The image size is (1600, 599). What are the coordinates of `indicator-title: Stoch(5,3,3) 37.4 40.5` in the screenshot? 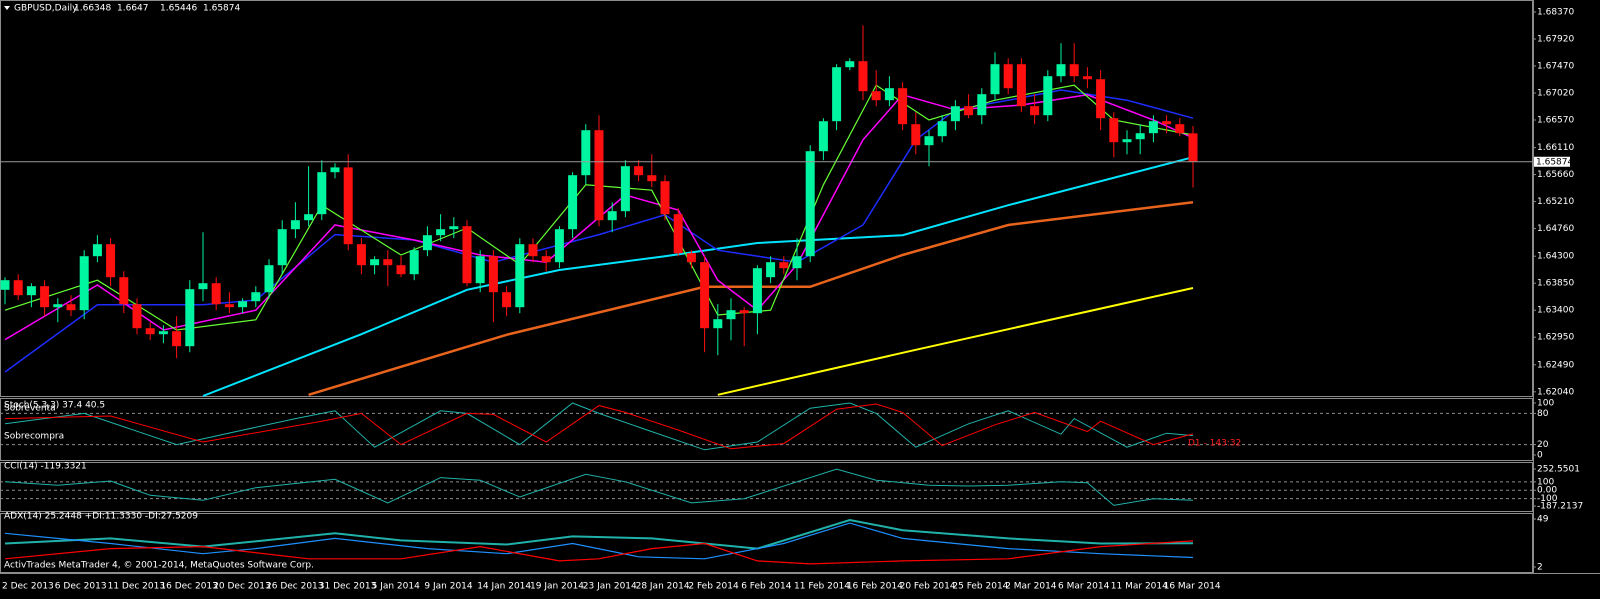 It's located at (54, 406).